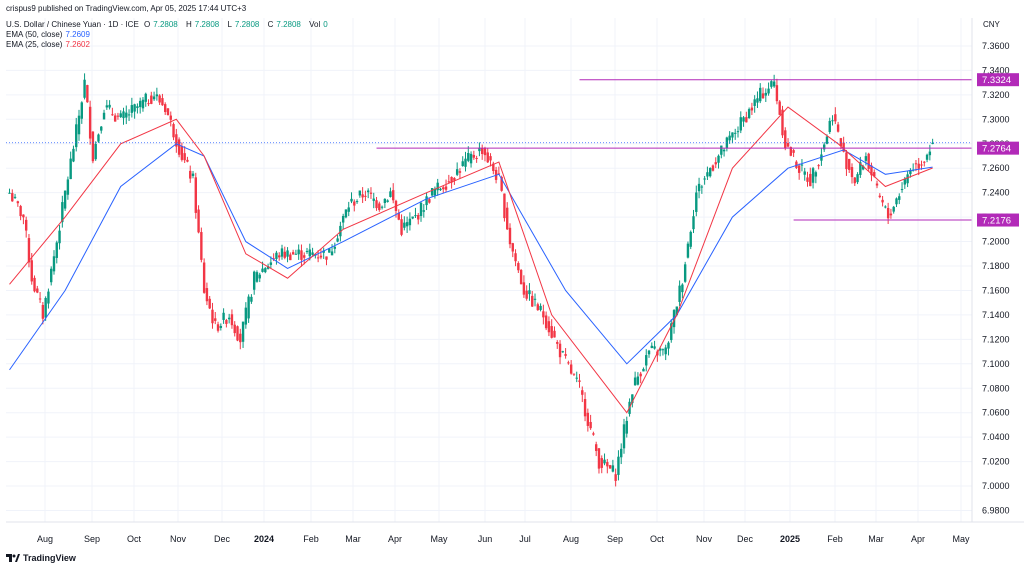  What do you see at coordinates (996, 242) in the screenshot?
I see `y-tick-label: 7.2000` at bounding box center [996, 242].